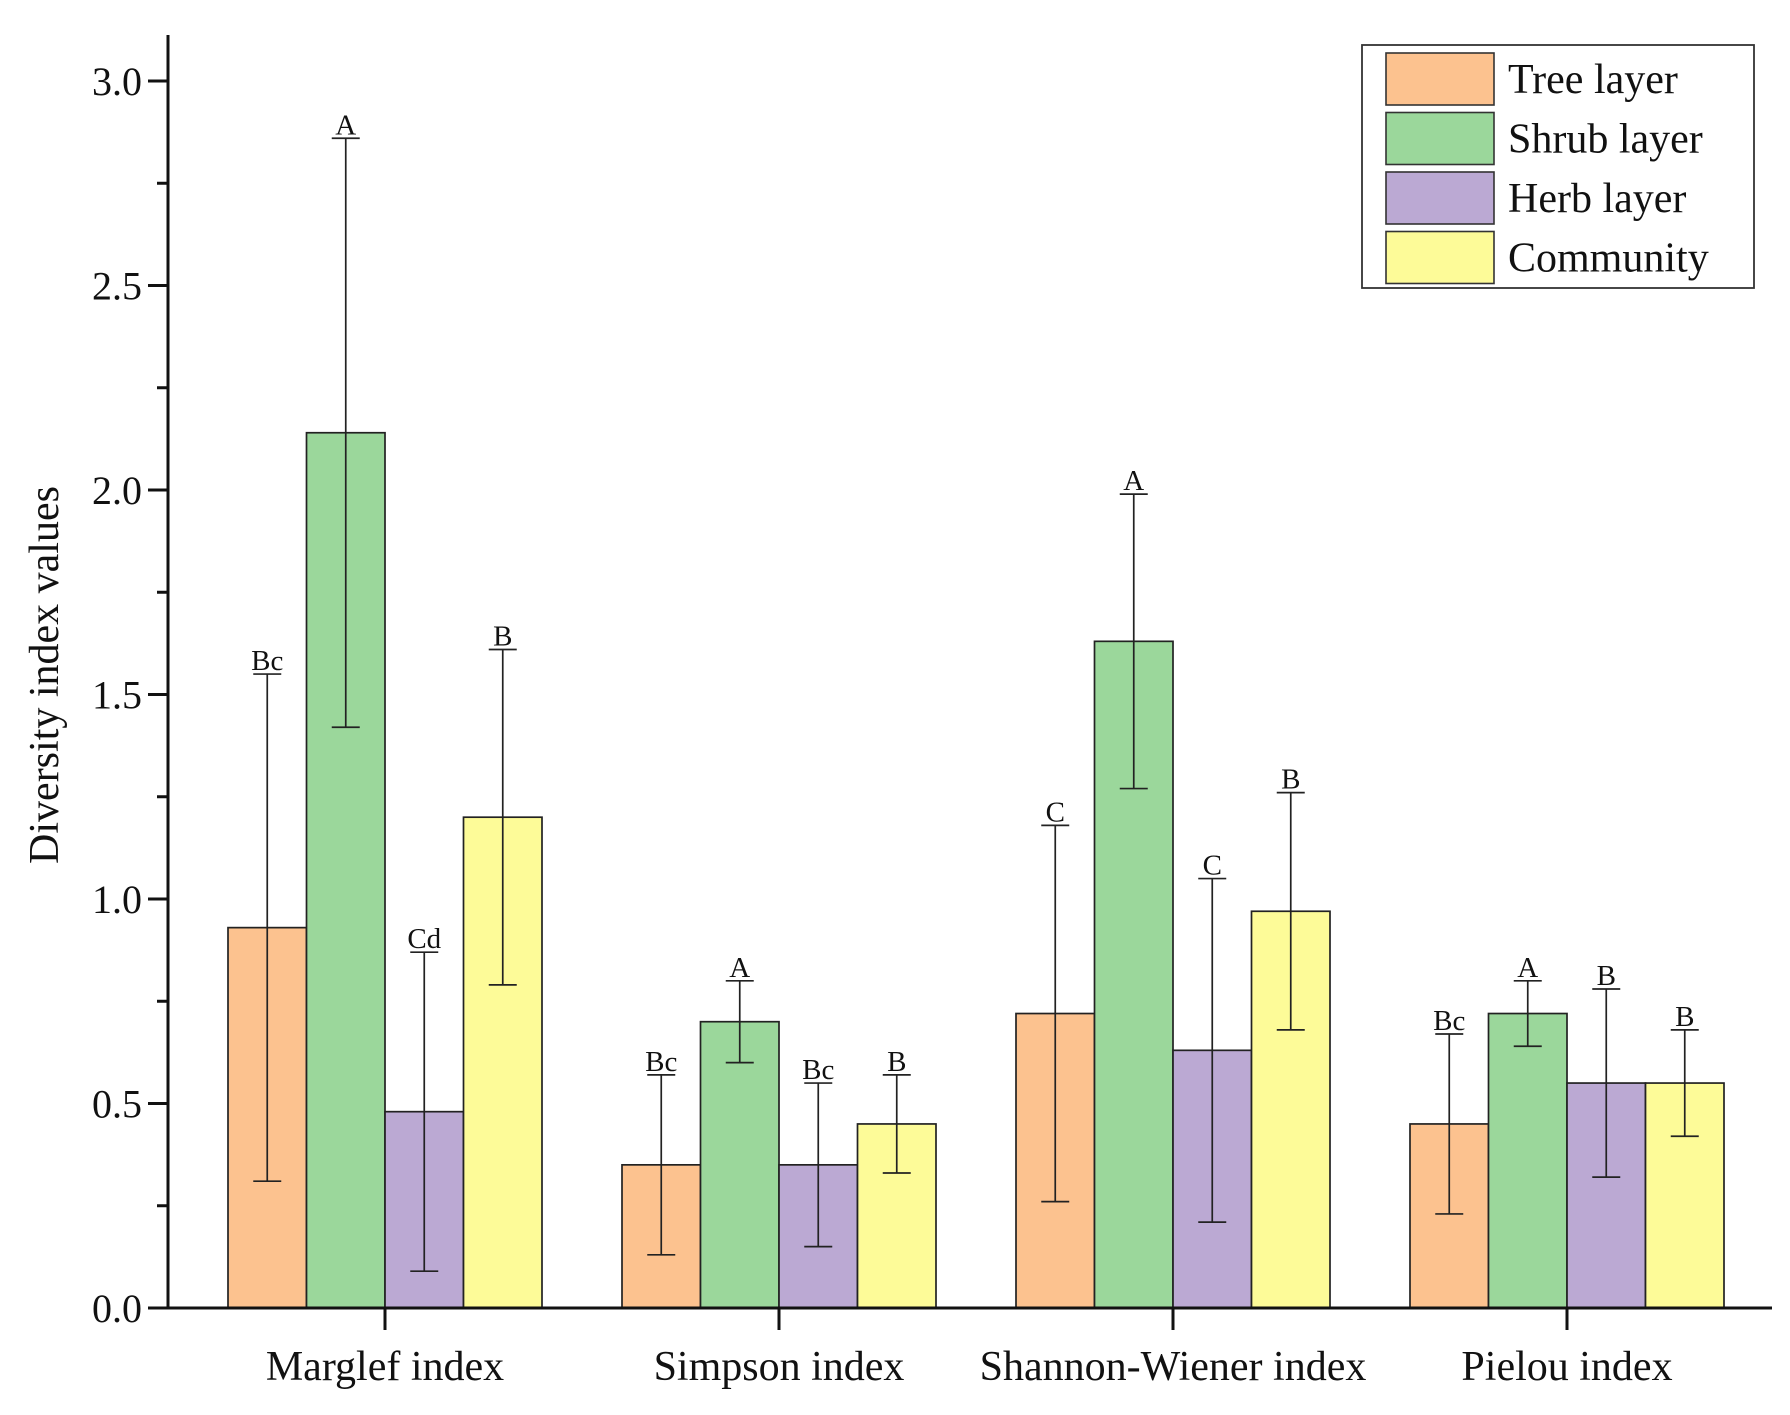 This screenshot has width=1790, height=1415. What do you see at coordinates (345, 125) in the screenshot?
I see `significance-label-2-1: A` at bounding box center [345, 125].